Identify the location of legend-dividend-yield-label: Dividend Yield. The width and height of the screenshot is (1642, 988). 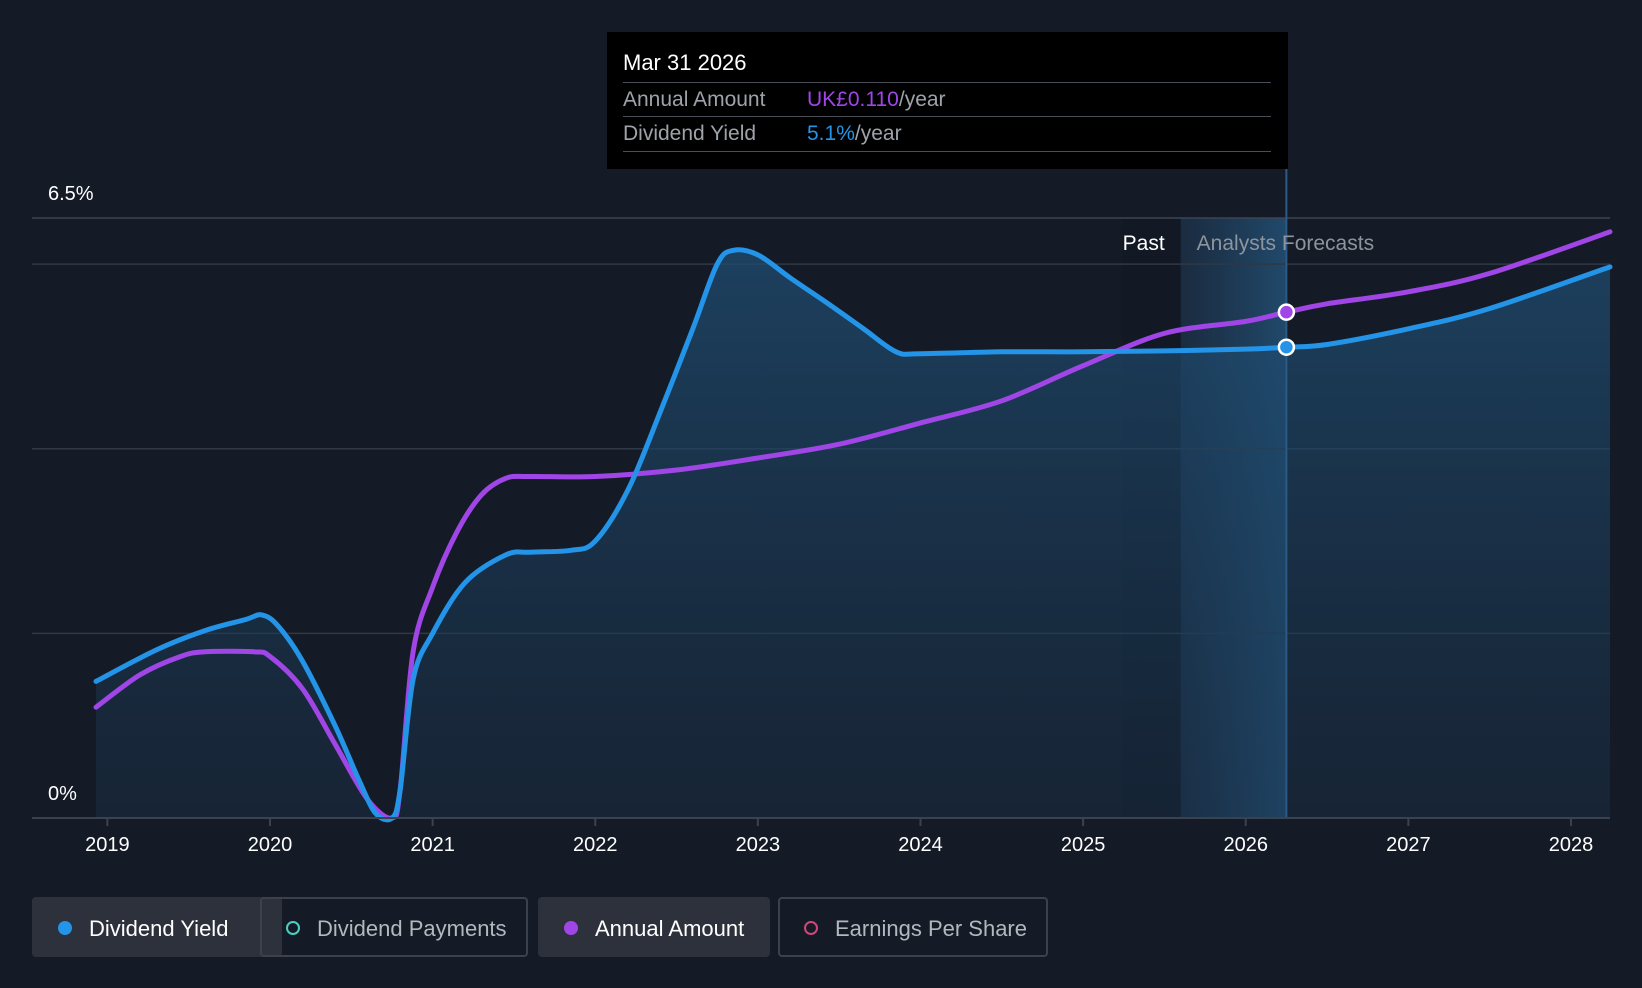
(159, 928).